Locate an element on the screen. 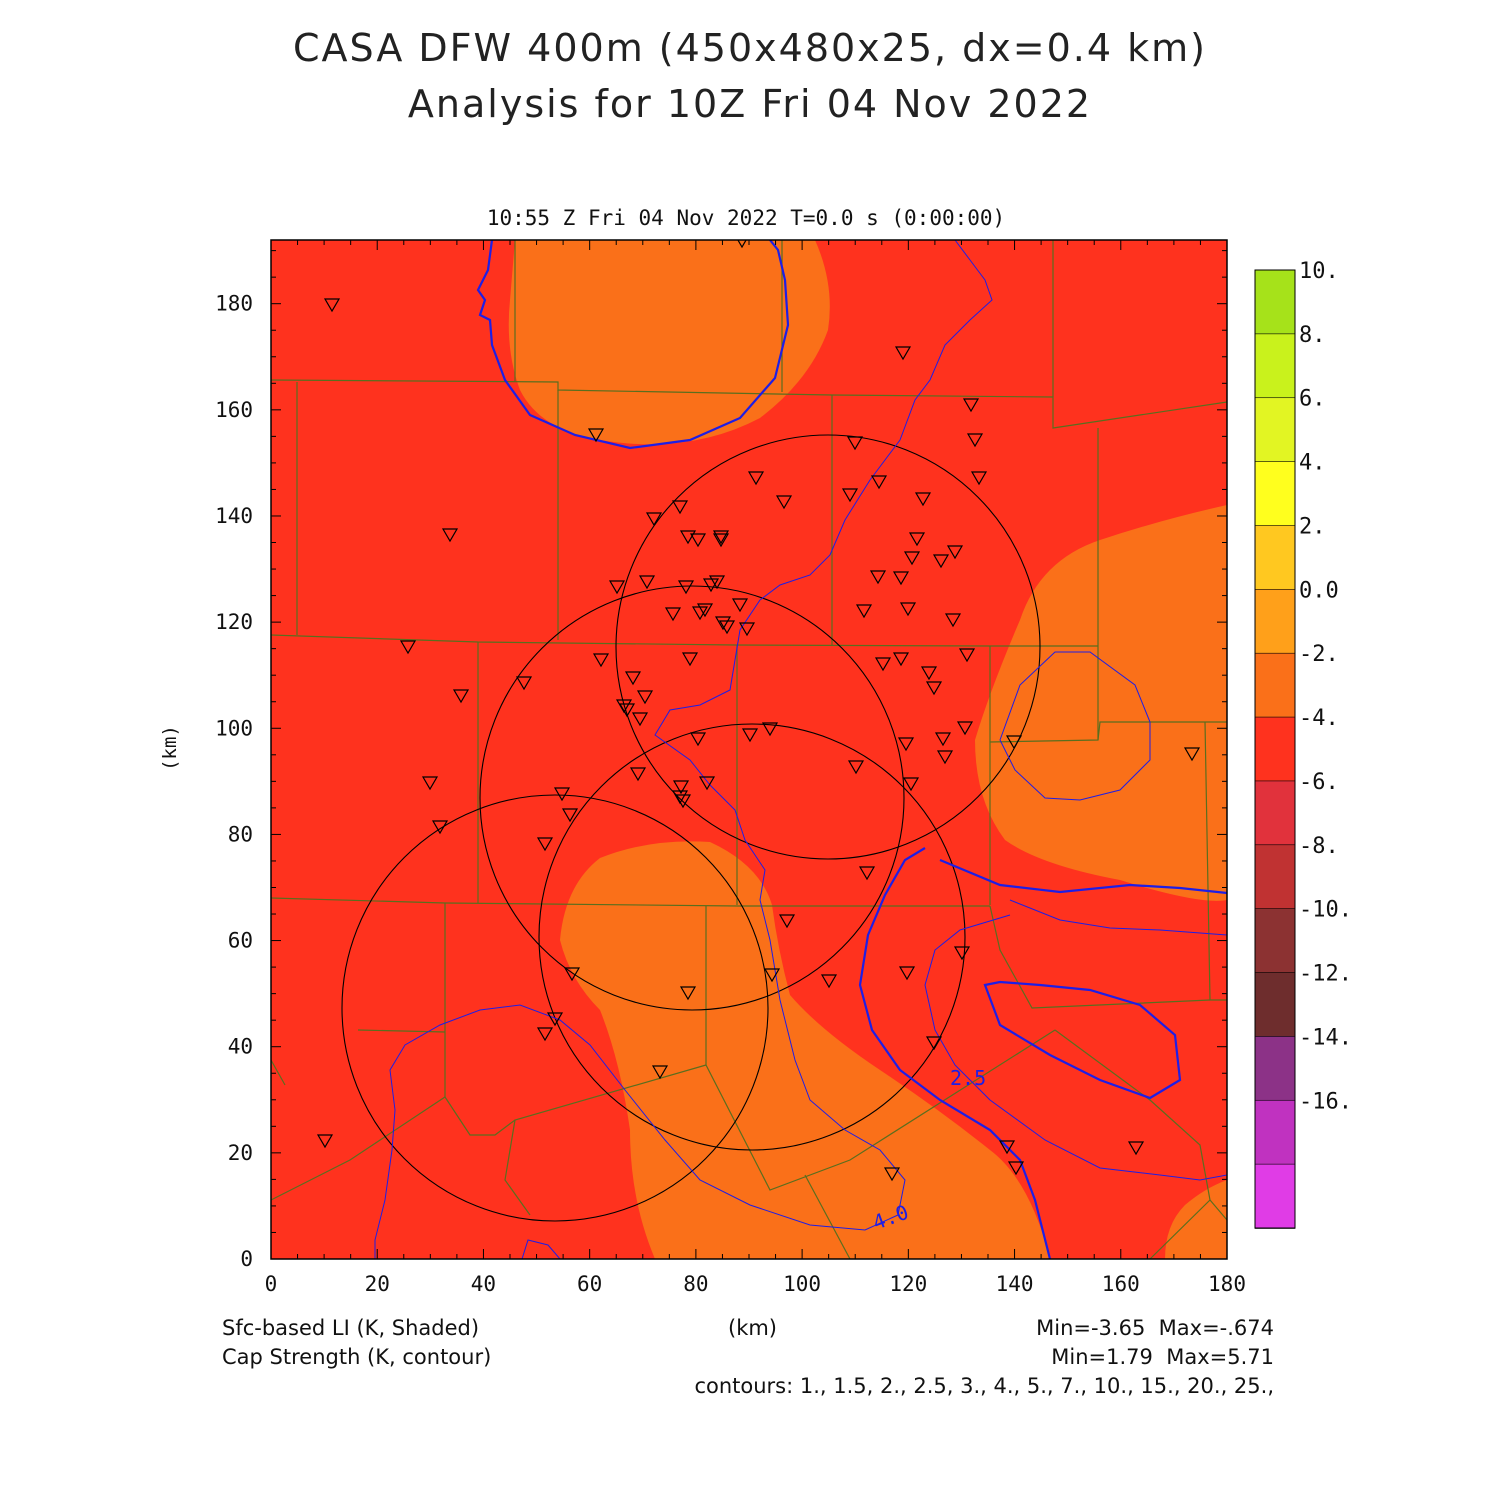 The width and height of the screenshot is (1500, 1500). contour-label-2p5: 2.5 is located at coordinates (968, 1078).